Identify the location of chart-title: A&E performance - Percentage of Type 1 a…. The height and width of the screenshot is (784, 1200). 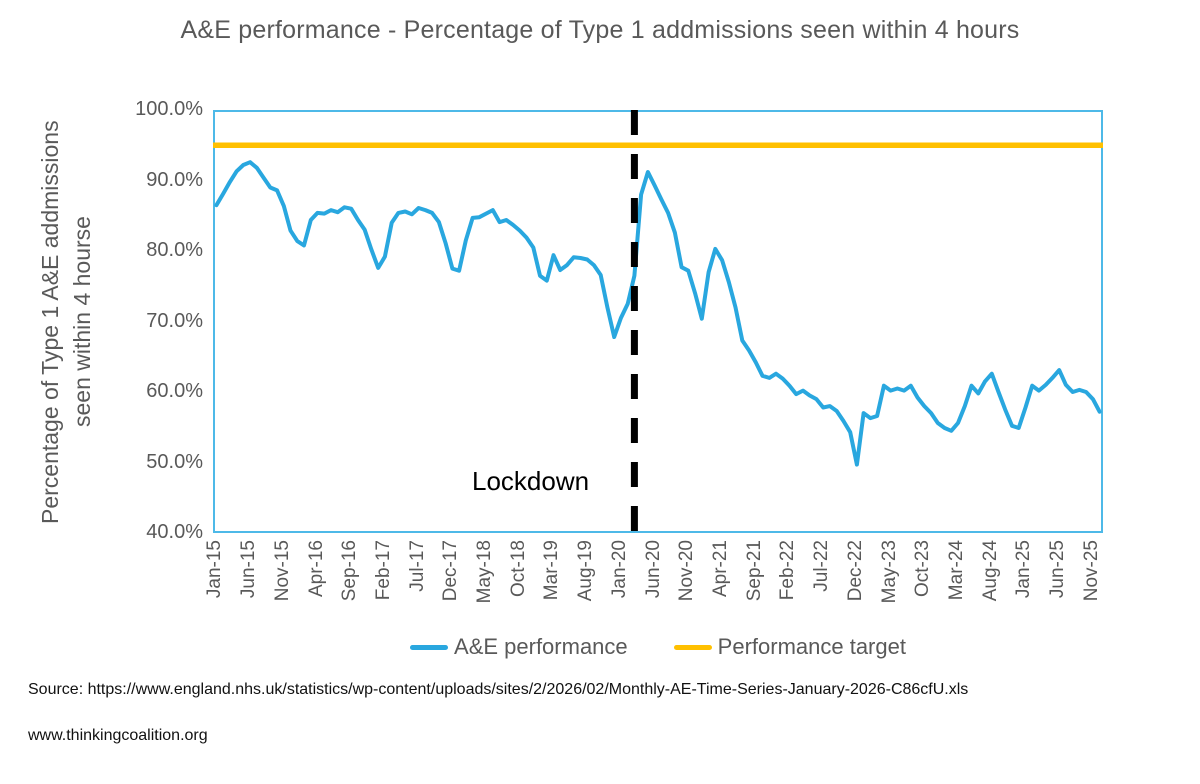
(600, 30).